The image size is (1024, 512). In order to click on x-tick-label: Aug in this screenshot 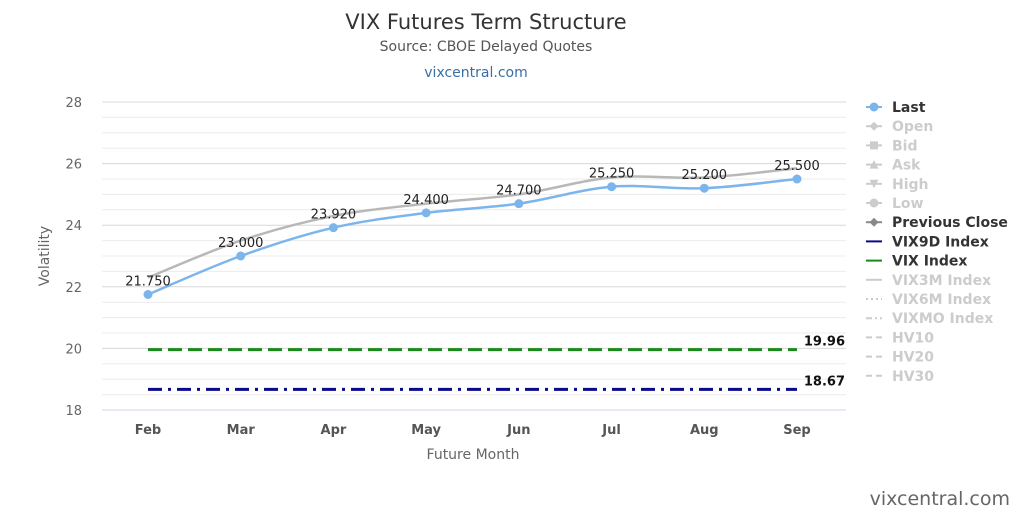, I will do `click(704, 430)`.